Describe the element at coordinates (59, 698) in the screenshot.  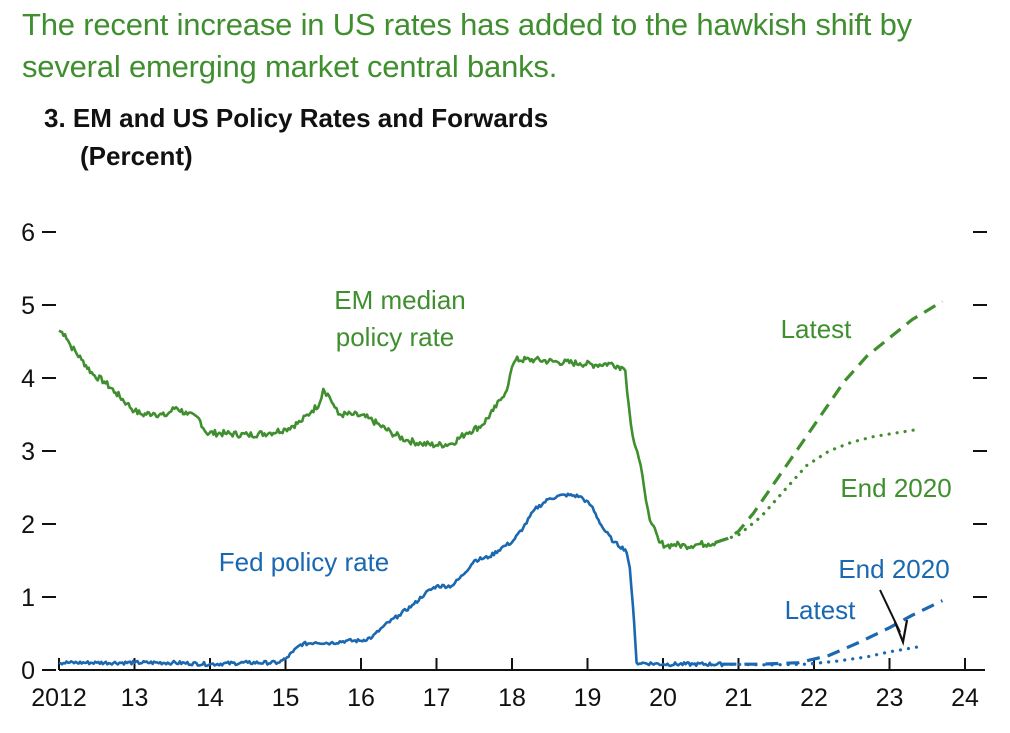
I see `x-tick-label: 2012` at that location.